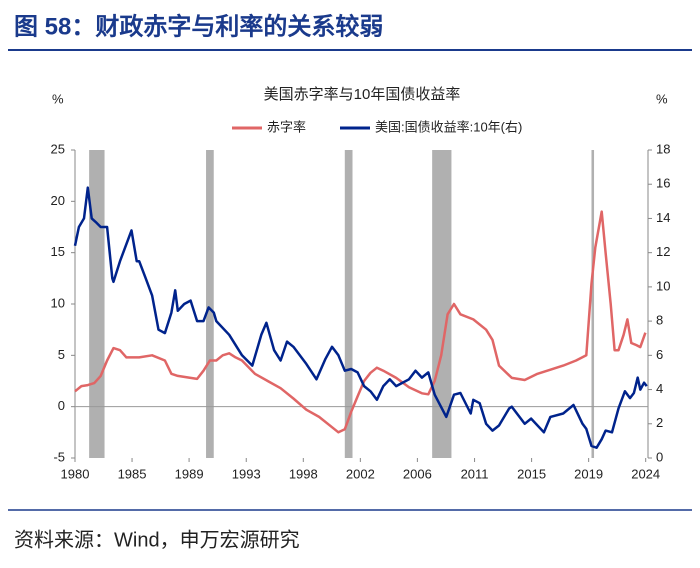  What do you see at coordinates (362, 94) in the screenshot?
I see `chart-title: 美国赤字率与10年国债收益率` at bounding box center [362, 94].